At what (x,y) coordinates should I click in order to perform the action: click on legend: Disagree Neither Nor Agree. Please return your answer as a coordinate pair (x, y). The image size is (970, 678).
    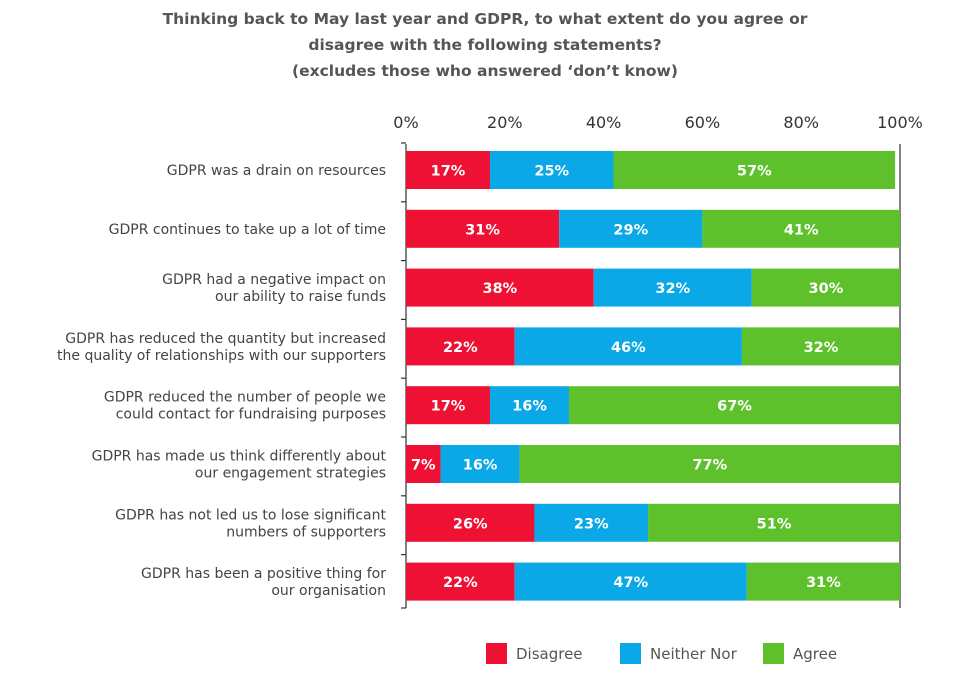
    Looking at the image, I should click on (661, 653).